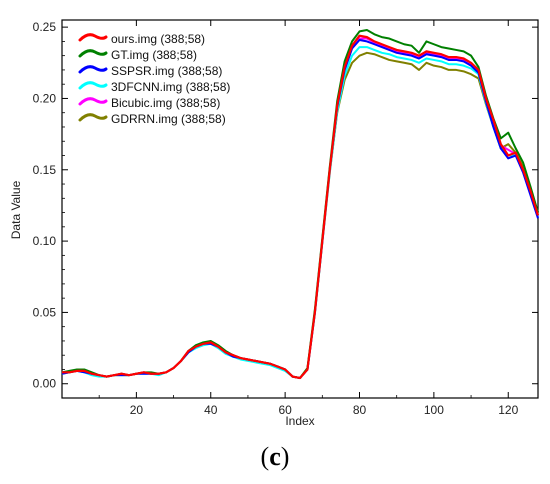 Image resolution: width=550 pixels, height=484 pixels. What do you see at coordinates (158, 39) in the screenshot?
I see `legend-label: ours.img (388;58)` at bounding box center [158, 39].